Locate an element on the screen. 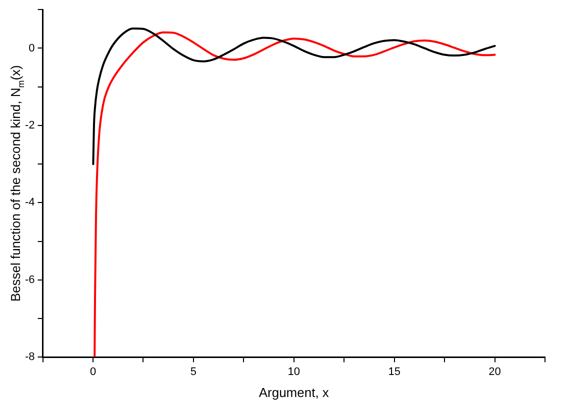 The height and width of the screenshot is (405, 565). x-tick-label: 5 is located at coordinates (193, 372).